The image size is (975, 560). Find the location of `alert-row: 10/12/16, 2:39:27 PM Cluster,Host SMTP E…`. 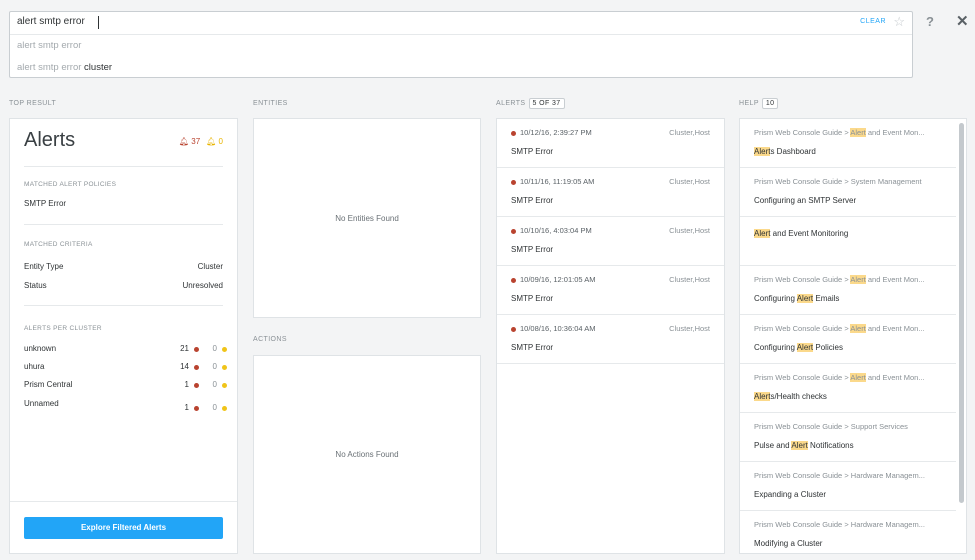

alert-row: 10/12/16, 2:39:27 PM Cluster,Host SMTP E… is located at coordinates (610, 143).